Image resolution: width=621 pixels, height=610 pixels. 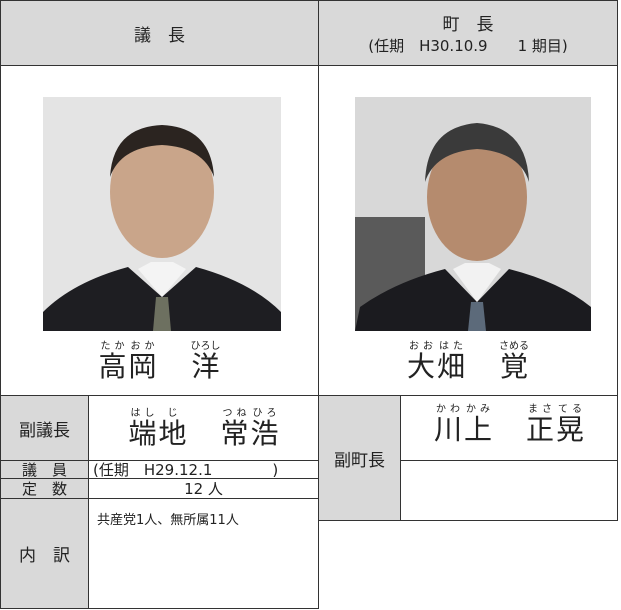 I want to click on kanji: 常, so click(x=234, y=433).